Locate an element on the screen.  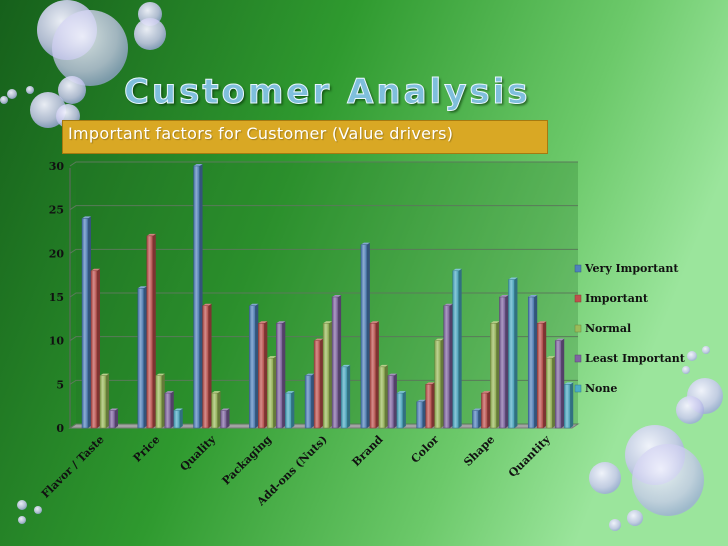
slide-title: Customer Analysis is located at coordinates (327, 92).